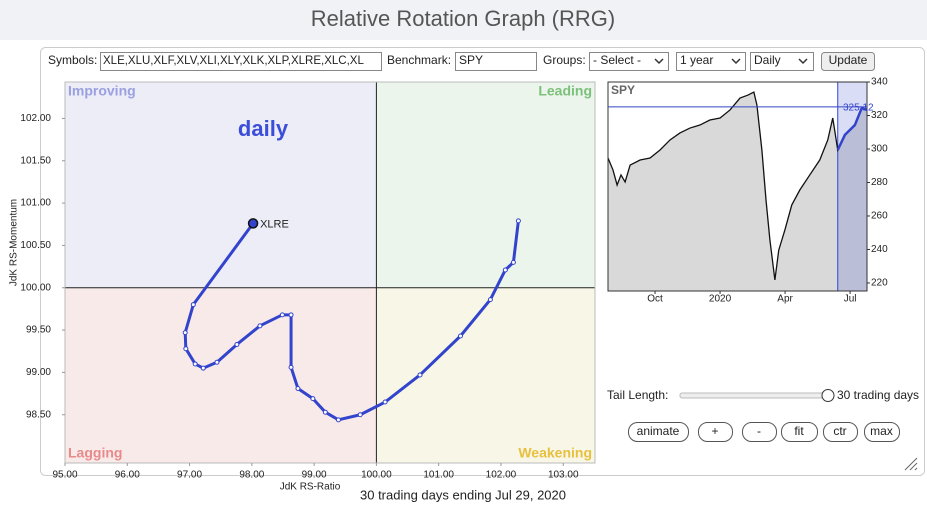 Image resolution: width=927 pixels, height=507 pixels. I want to click on groups-label: Groups:, so click(564, 60).